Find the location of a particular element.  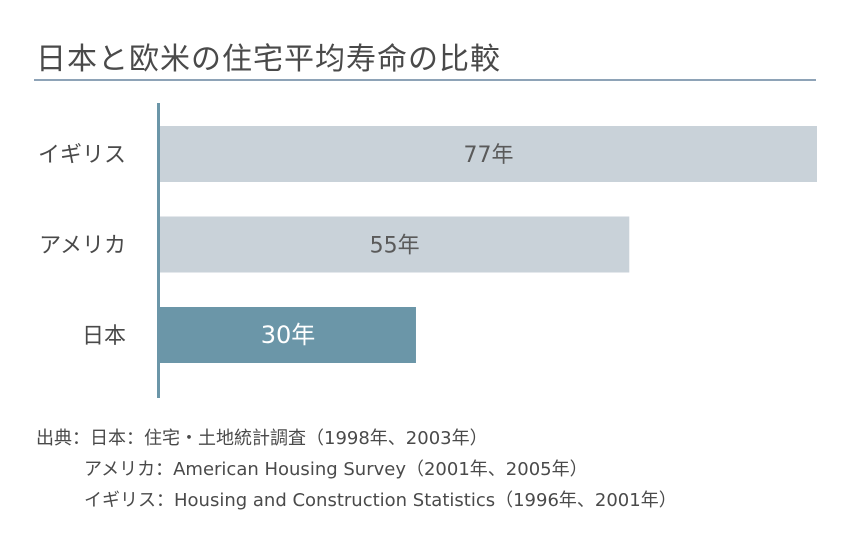

category-label-0: イギリス is located at coordinates (82, 155).